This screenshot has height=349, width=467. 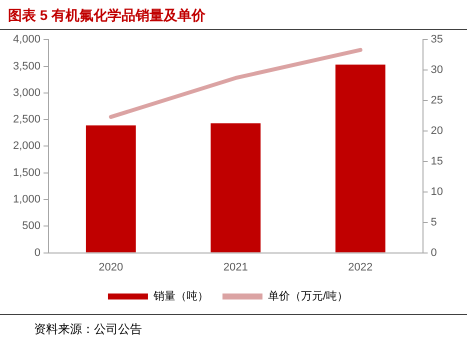 I want to click on y-tick-label: 2,500, so click(x=26, y=120).